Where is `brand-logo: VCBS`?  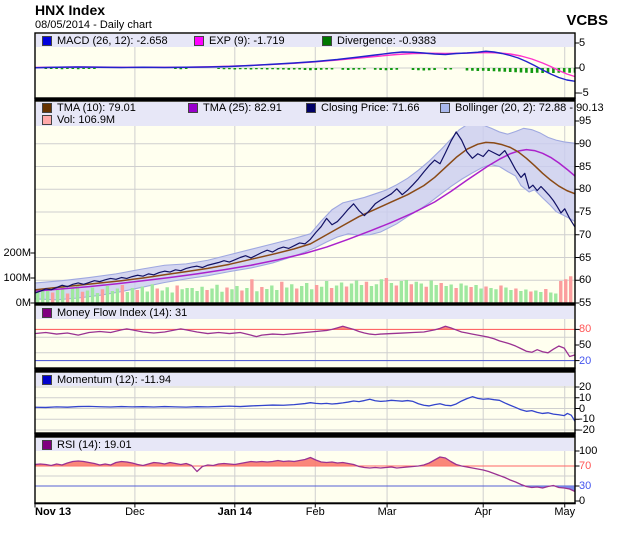
brand-logo: VCBS is located at coordinates (587, 20).